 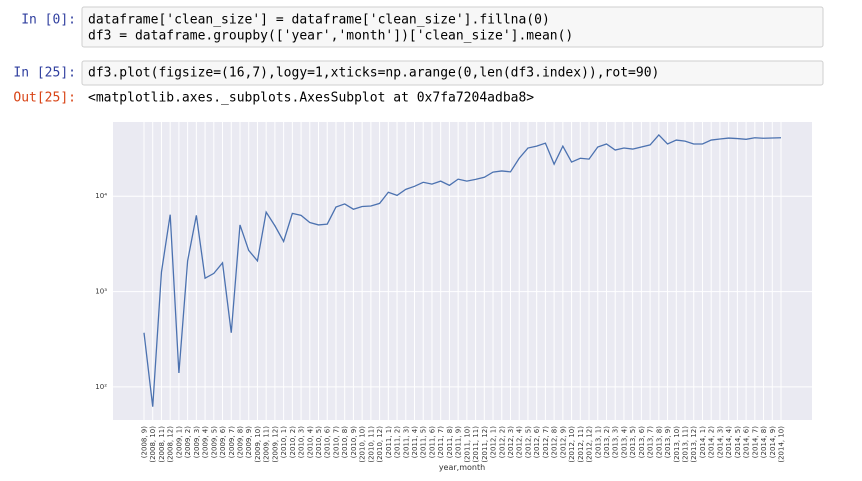 What do you see at coordinates (44, 73) in the screenshot?
I see `in-prompt: In [25]:` at bounding box center [44, 73].